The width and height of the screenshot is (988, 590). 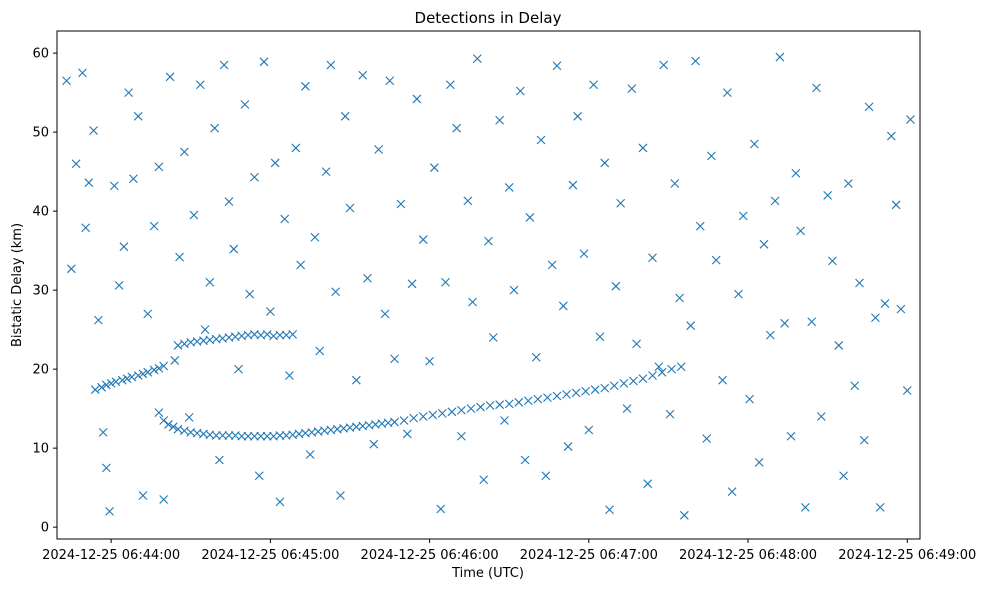 What do you see at coordinates (487, 573) in the screenshot?
I see `x-axis-label: Time (UTC)` at bounding box center [487, 573].